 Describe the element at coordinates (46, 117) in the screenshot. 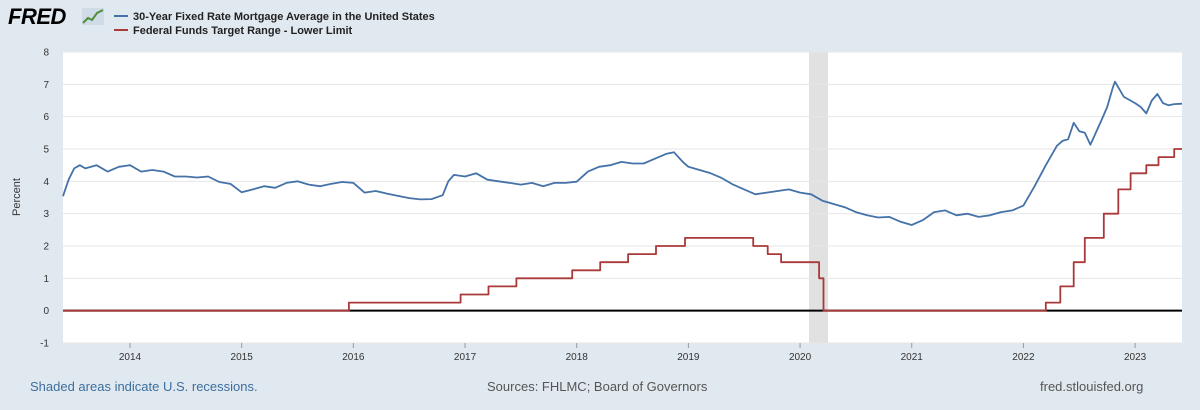

I see `y-tick-label: 6` at that location.